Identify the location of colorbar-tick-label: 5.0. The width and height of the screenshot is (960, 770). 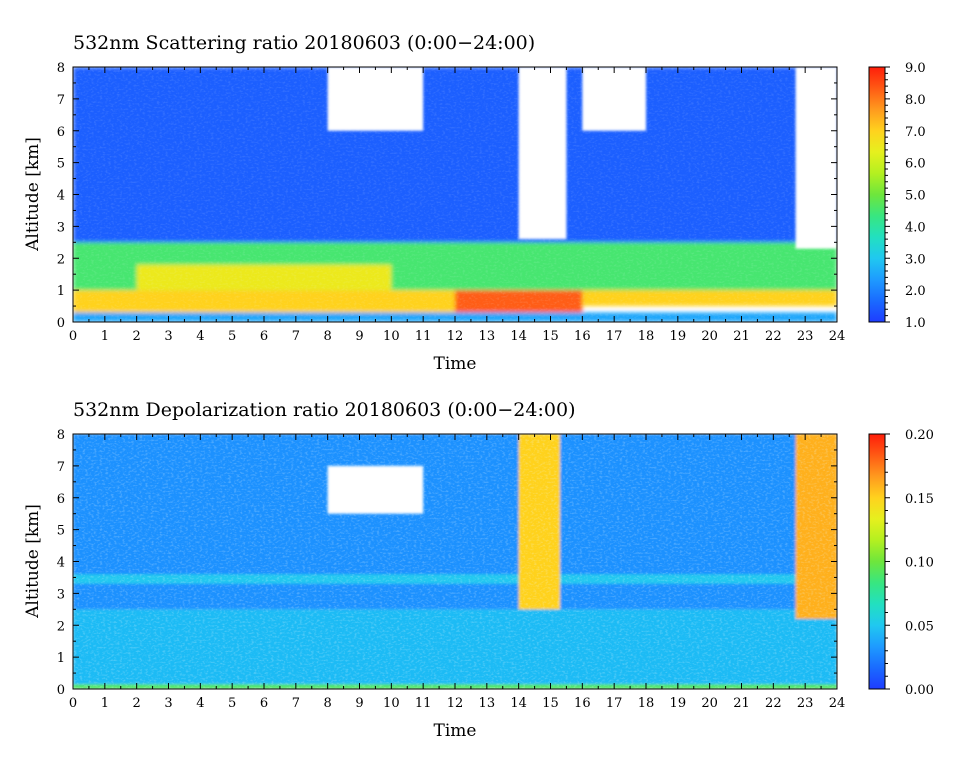
(915, 196).